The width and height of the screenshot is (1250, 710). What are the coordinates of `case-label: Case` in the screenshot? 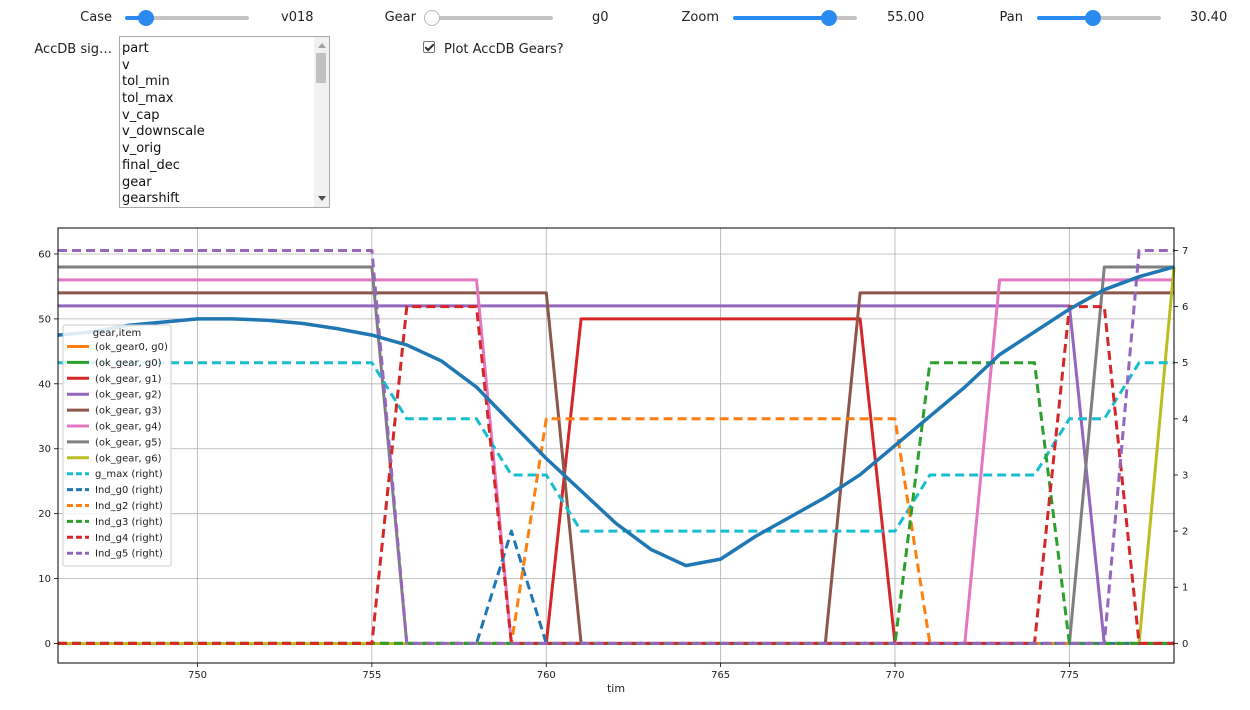 It's located at (96, 17).